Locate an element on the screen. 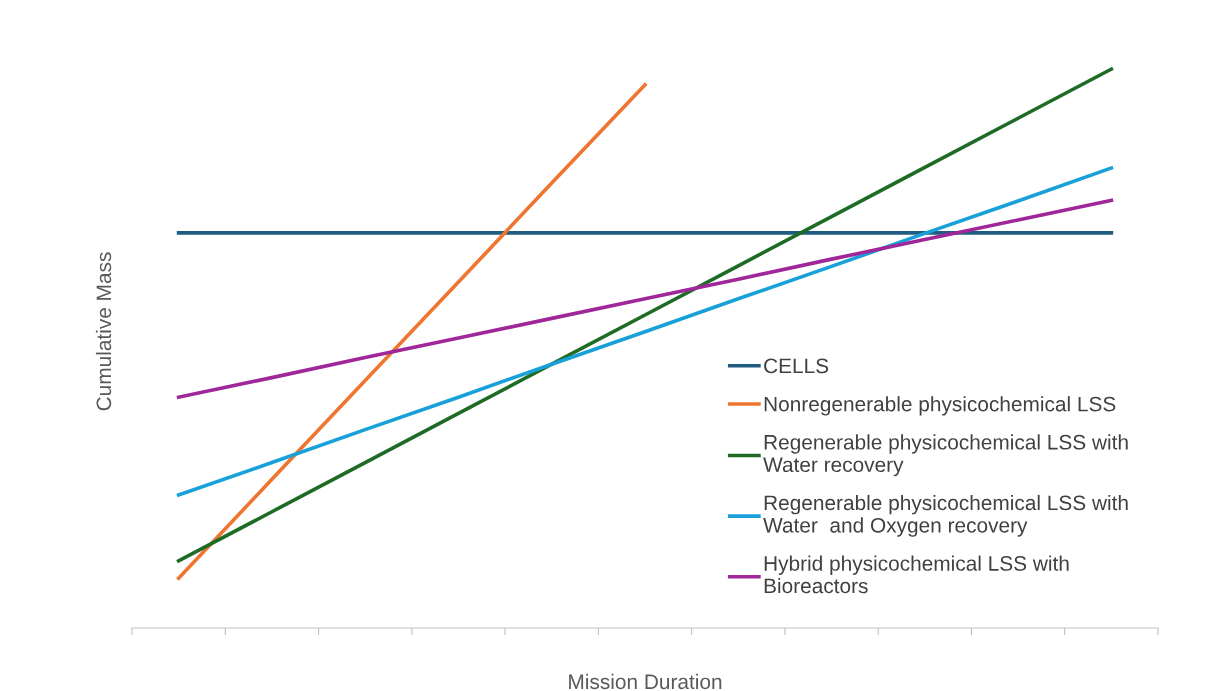  legend-label: Regenerable physicochemical LSS with Water and Oxygen recovery is located at coordinates (945, 515).